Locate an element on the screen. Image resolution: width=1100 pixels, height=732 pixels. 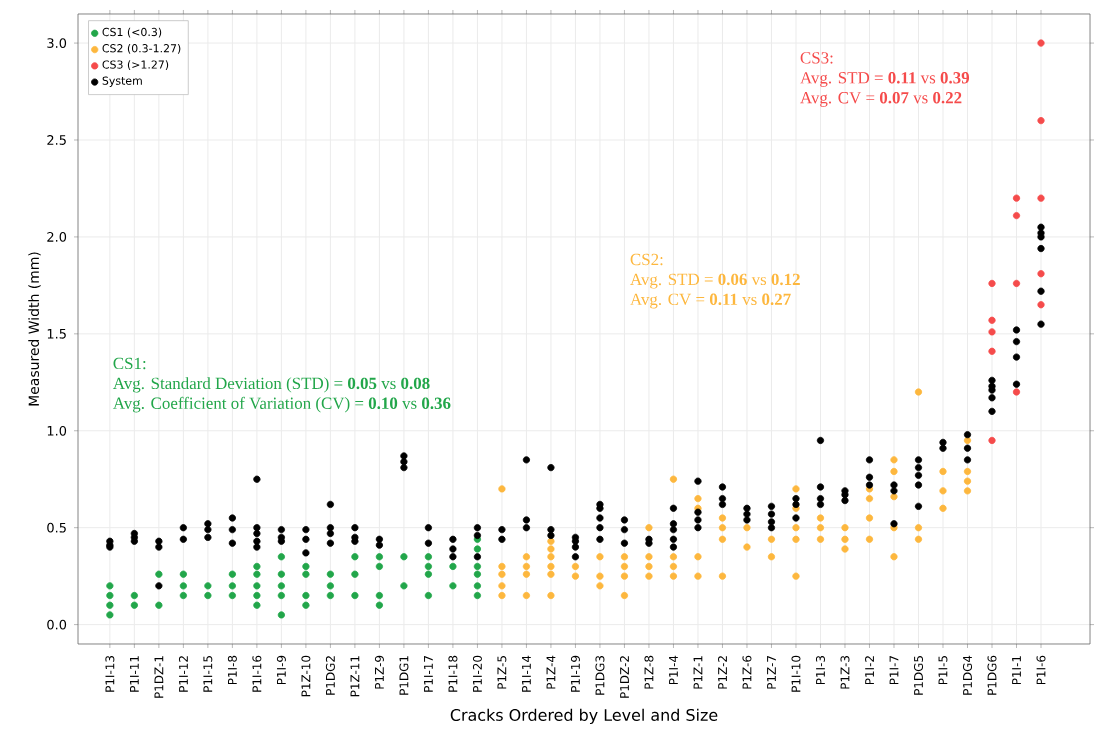
annotation: CS3: is located at coordinates (816, 58).